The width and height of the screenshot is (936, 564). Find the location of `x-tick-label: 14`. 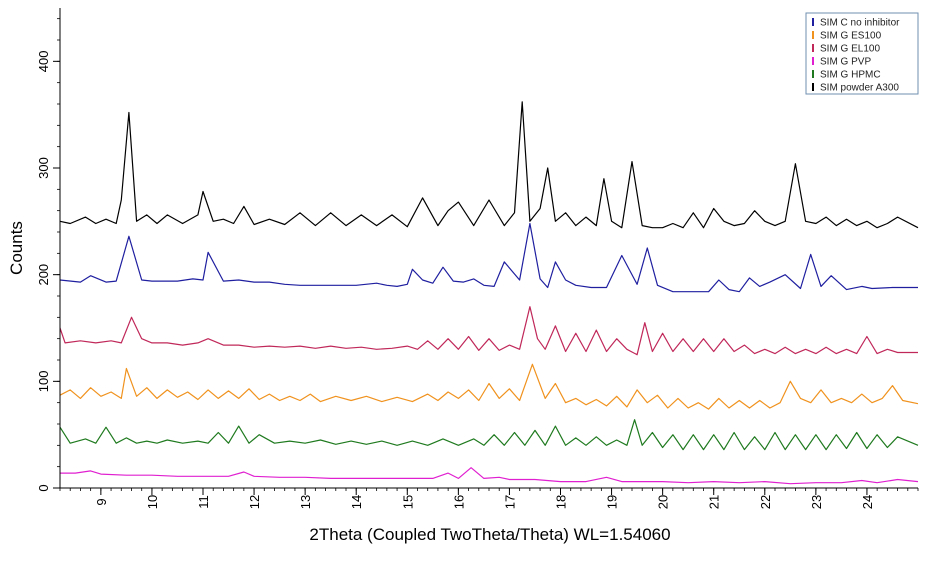

x-tick-label: 14 is located at coordinates (356, 502).